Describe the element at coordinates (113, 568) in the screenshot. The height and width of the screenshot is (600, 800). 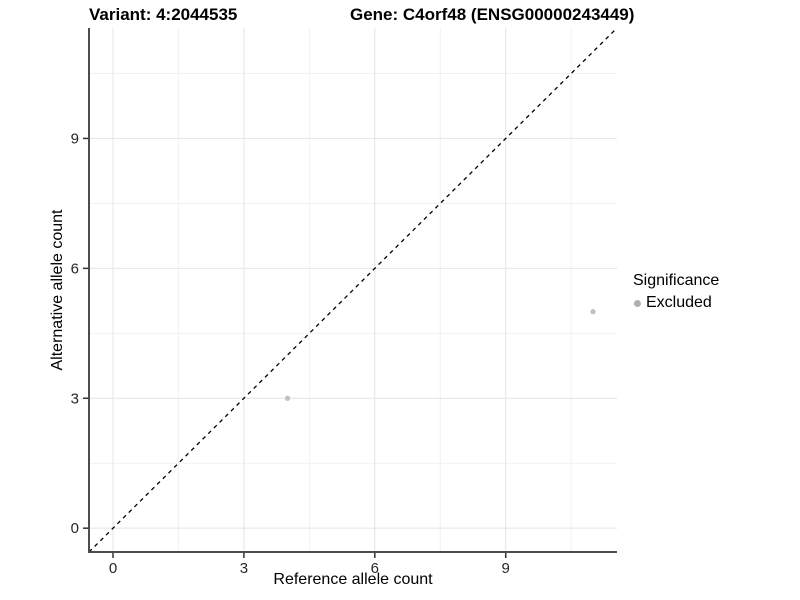
I see `x-tick-label: 0` at that location.